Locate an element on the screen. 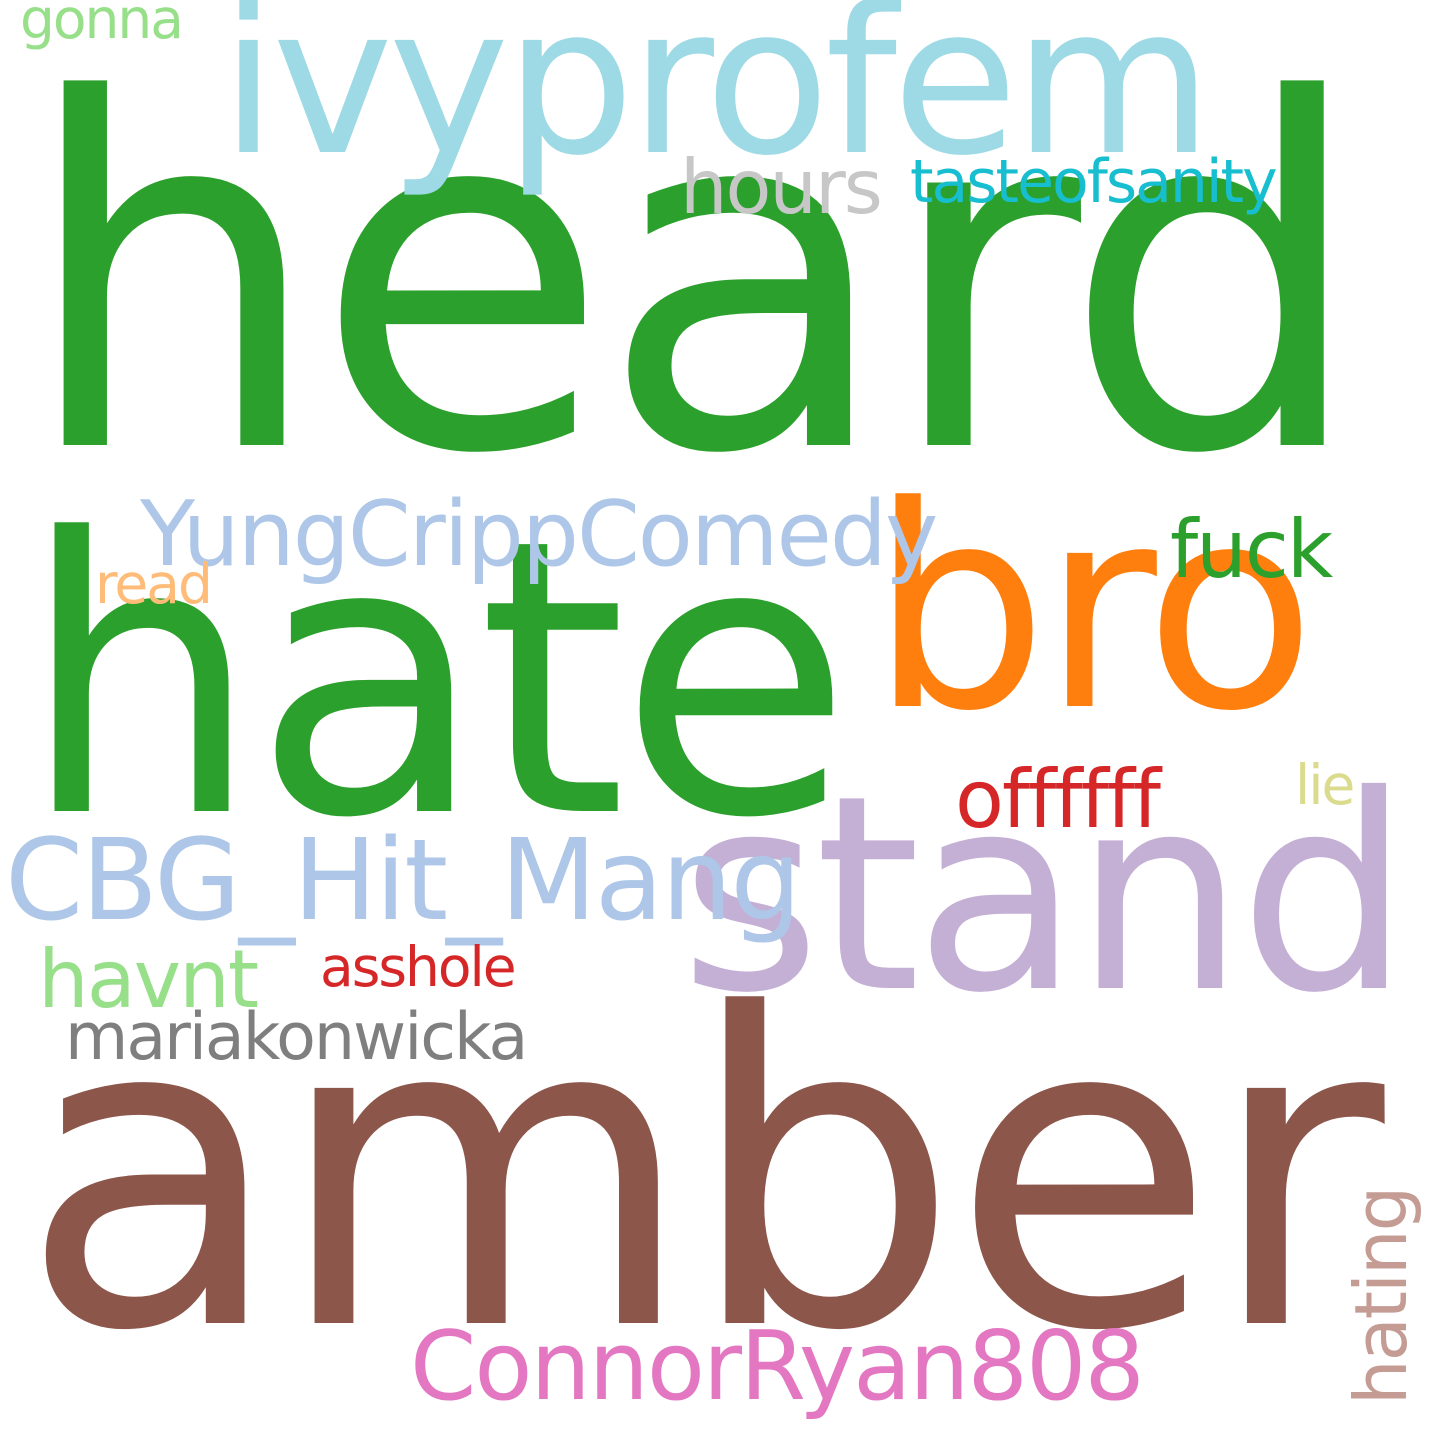 Image resolution: width=1440 pixels, height=1440 pixels. word-havnt: havnt is located at coordinates (148, 979).